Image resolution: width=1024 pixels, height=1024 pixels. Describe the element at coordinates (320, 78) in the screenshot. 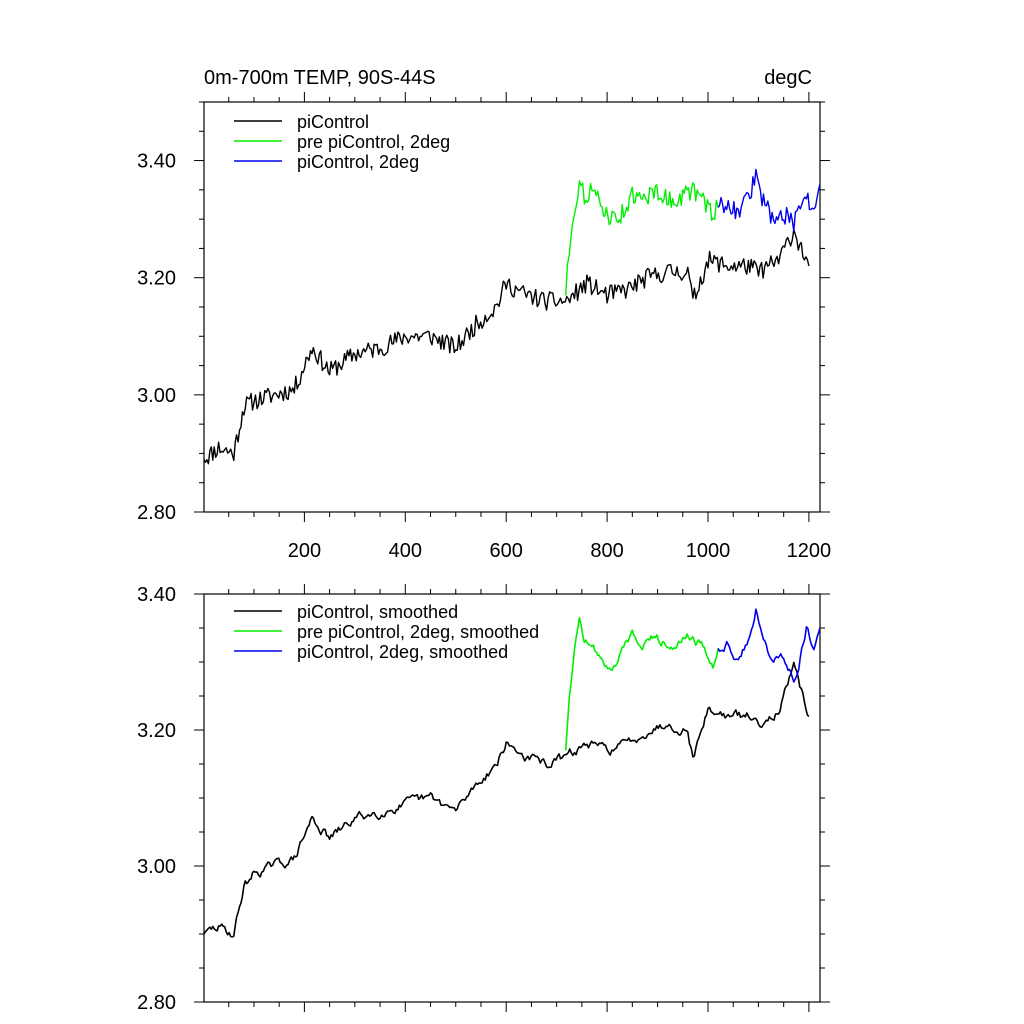

I see `chart-title: 0m-700m TEMP, 90S-44S` at that location.